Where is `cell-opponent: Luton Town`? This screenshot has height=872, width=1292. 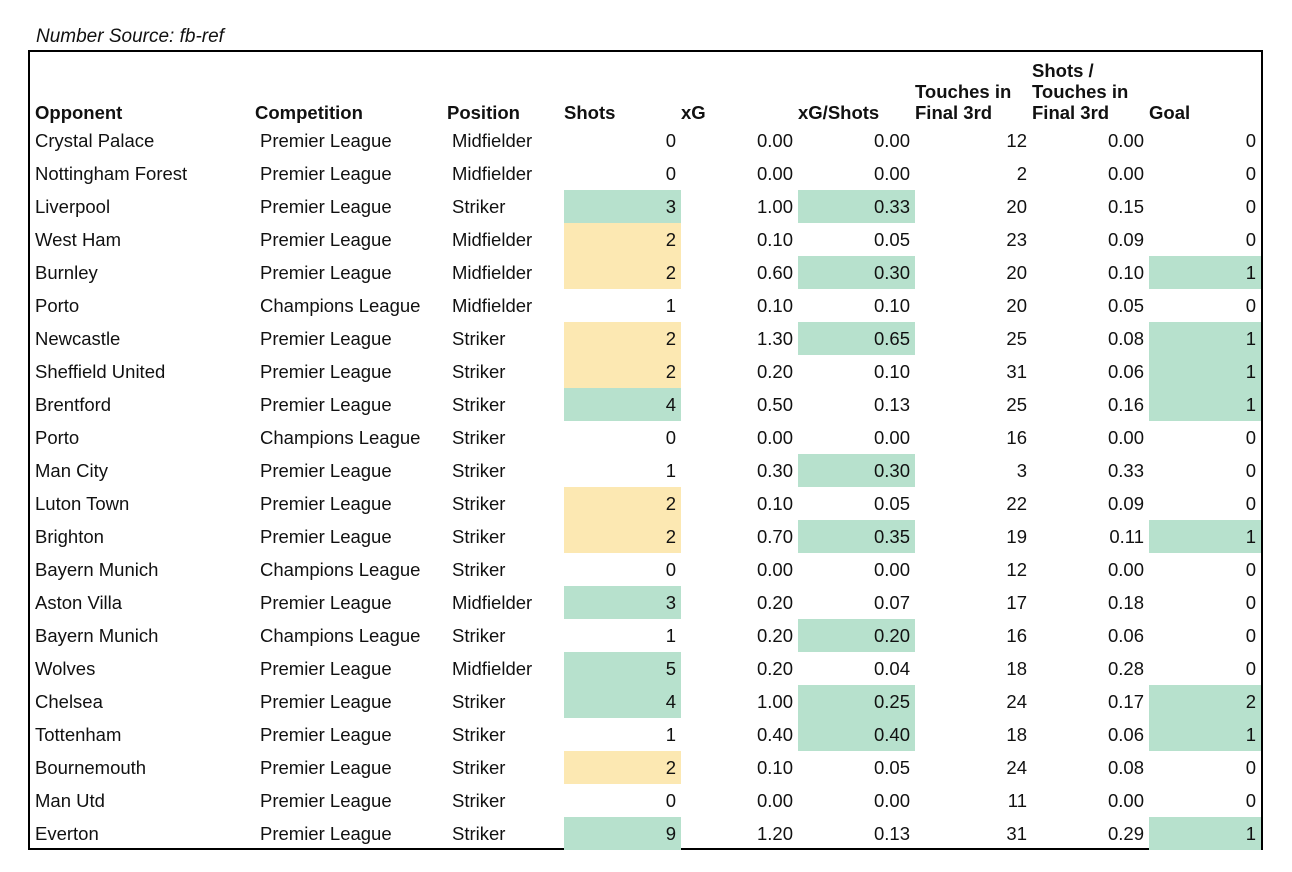 cell-opponent: Luton Town is located at coordinates (82, 503).